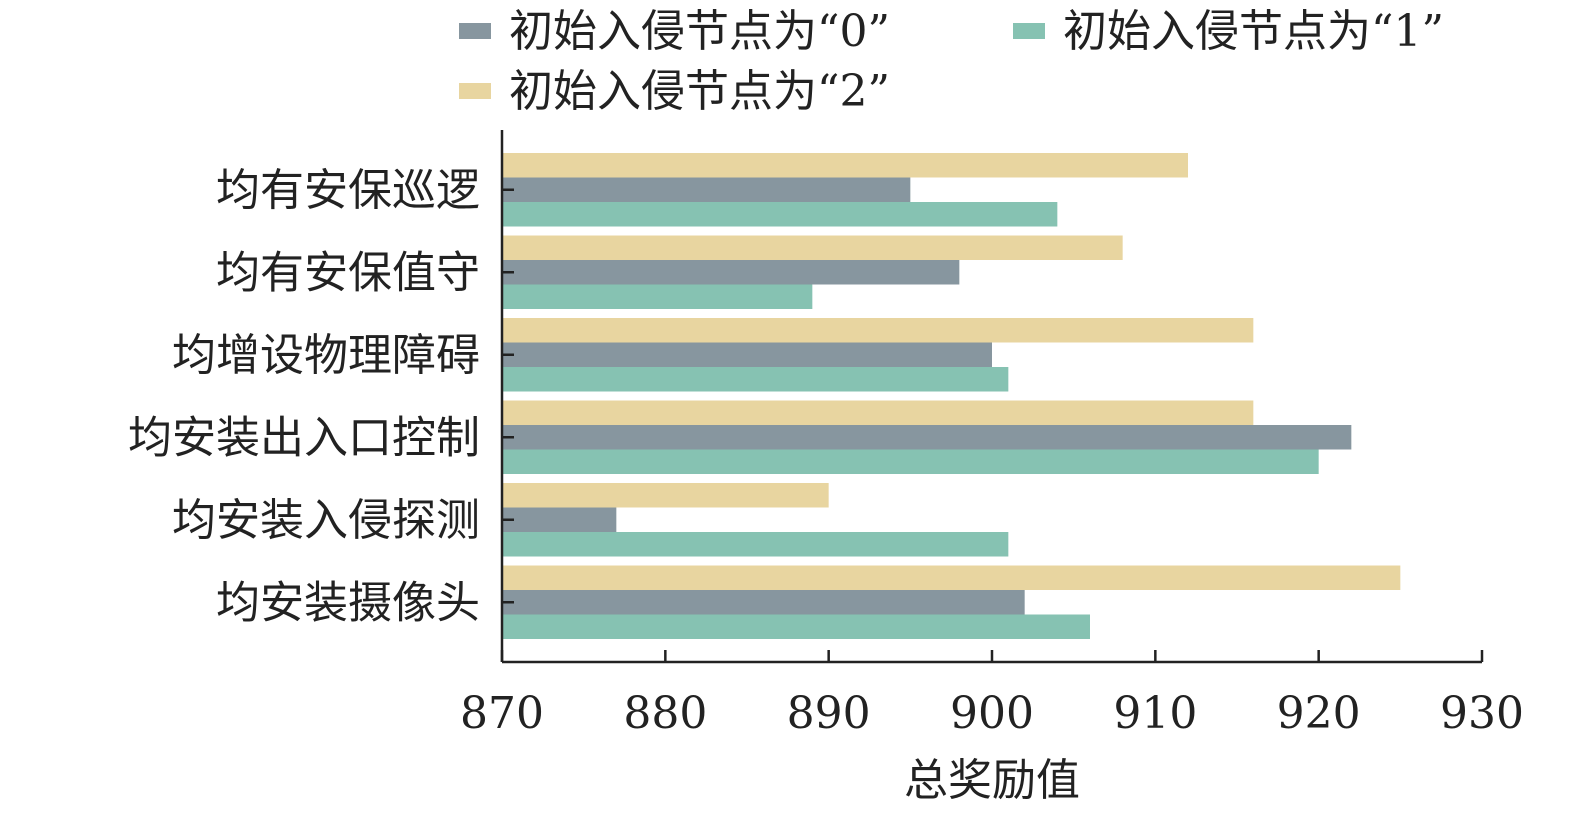 Image resolution: width=1575 pixels, height=818 pixels. Describe the element at coordinates (699, 91) in the screenshot. I see `legend-label: 初始入侵节点为“2”` at that location.